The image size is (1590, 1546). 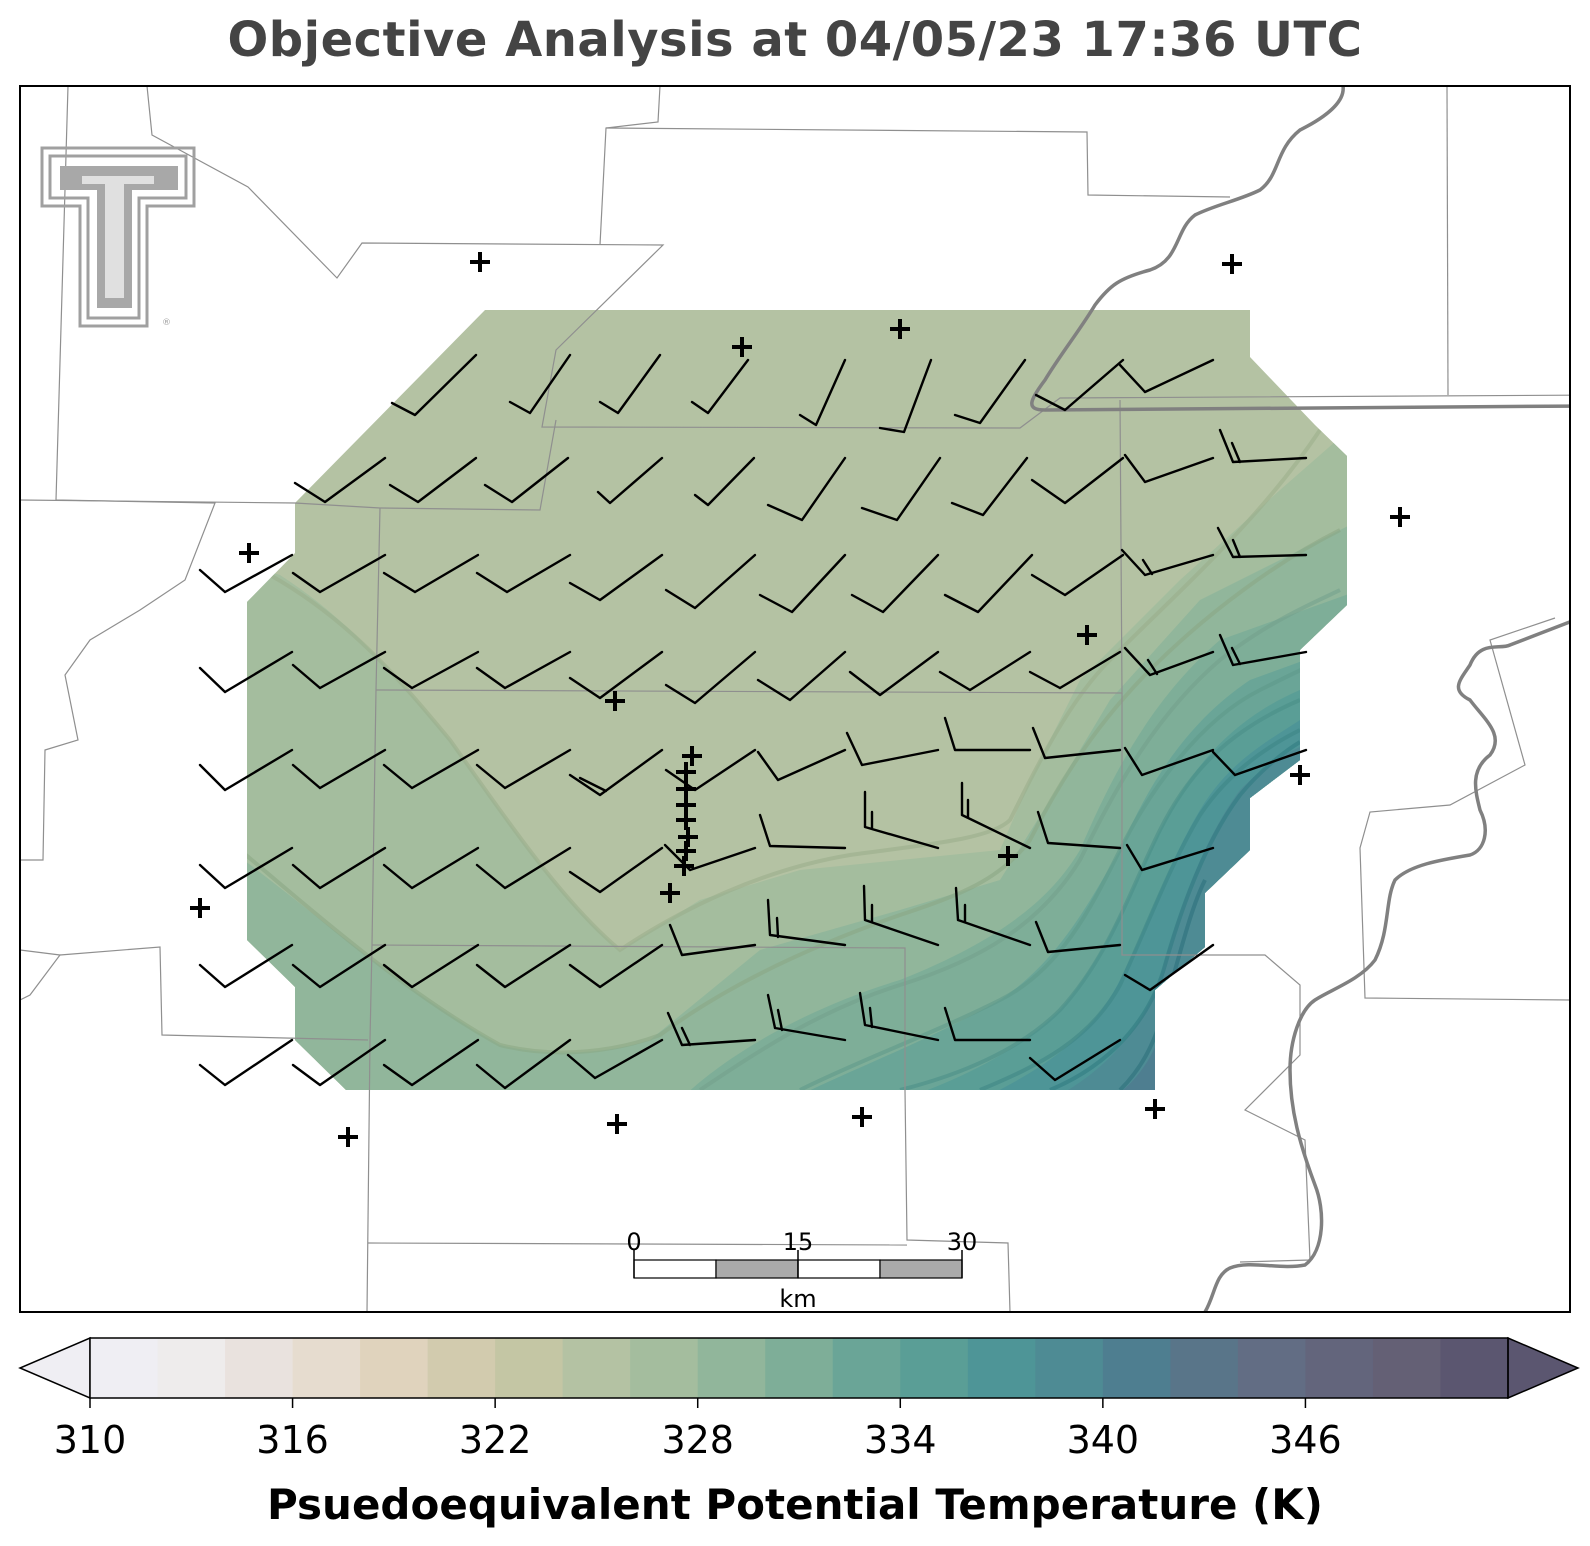 I want to click on colorbar-tick-label: 334, so click(x=900, y=1440).